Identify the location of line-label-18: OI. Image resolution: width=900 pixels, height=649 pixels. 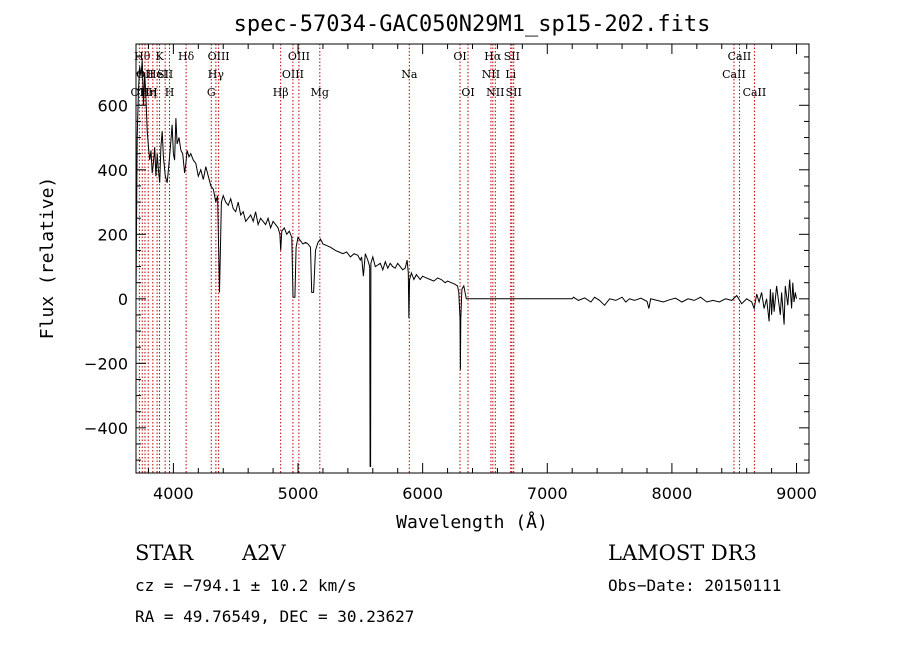
(459, 56).